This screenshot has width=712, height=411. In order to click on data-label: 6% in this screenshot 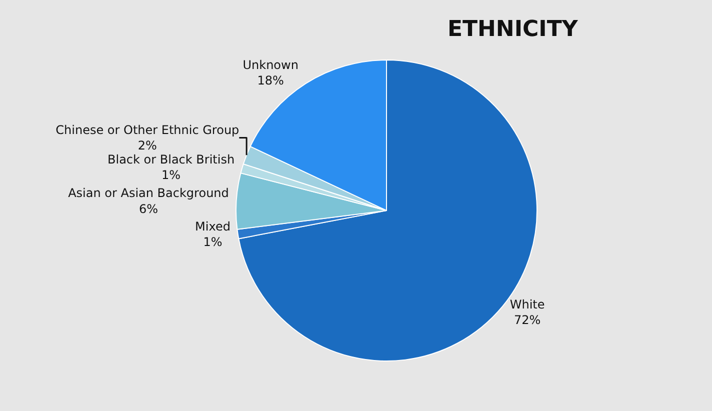, I will do `click(148, 209)`.